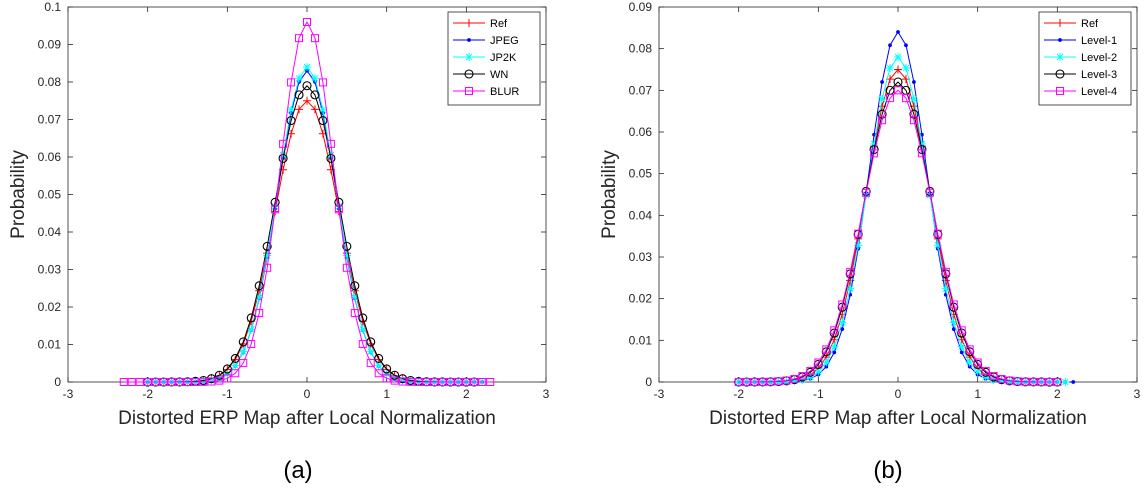 This screenshot has height=494, width=1144. Describe the element at coordinates (1080, 41) in the screenshot. I see `legend-entry: Level-1` at that location.